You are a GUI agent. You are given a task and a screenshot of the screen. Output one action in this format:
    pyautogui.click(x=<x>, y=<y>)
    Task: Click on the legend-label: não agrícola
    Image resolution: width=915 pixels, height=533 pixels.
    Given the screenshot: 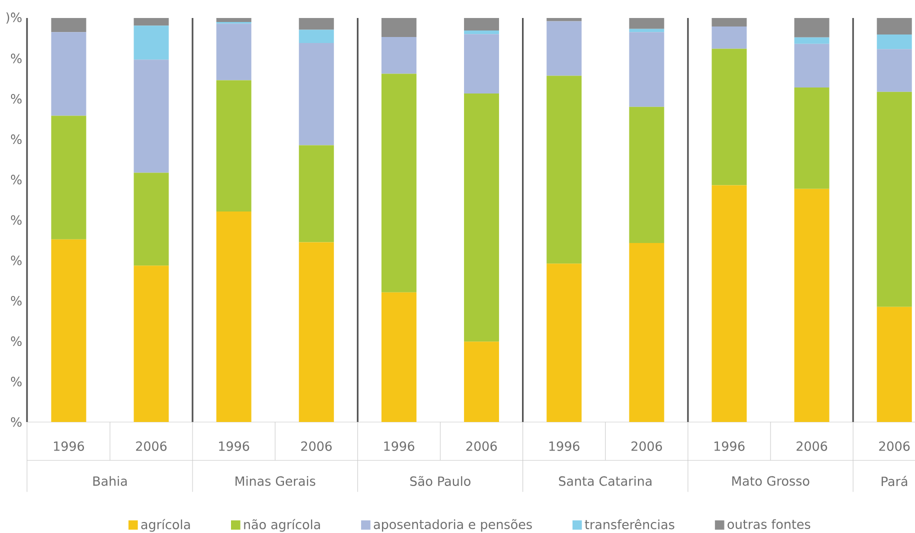 What is the action you would take?
    pyautogui.click(x=282, y=525)
    